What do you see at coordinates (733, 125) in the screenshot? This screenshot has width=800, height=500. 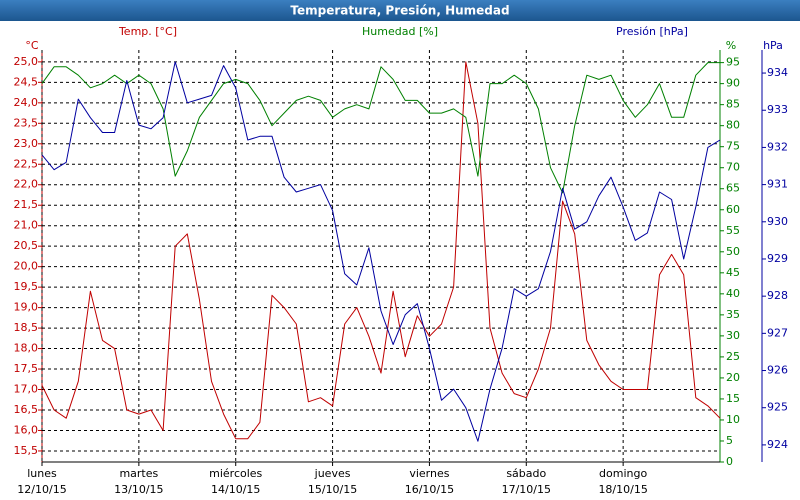 I see `y2-tick-label: 80` at bounding box center [733, 125].